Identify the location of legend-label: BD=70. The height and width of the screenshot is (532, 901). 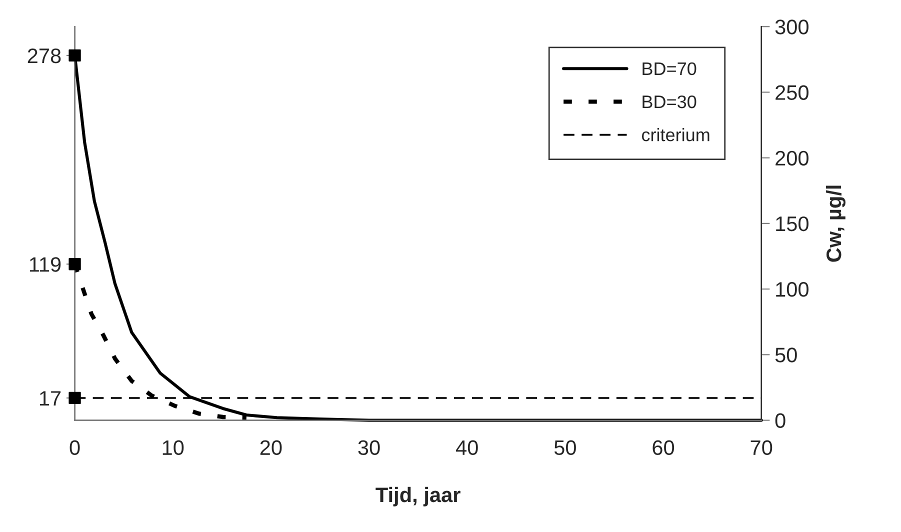
(669, 69).